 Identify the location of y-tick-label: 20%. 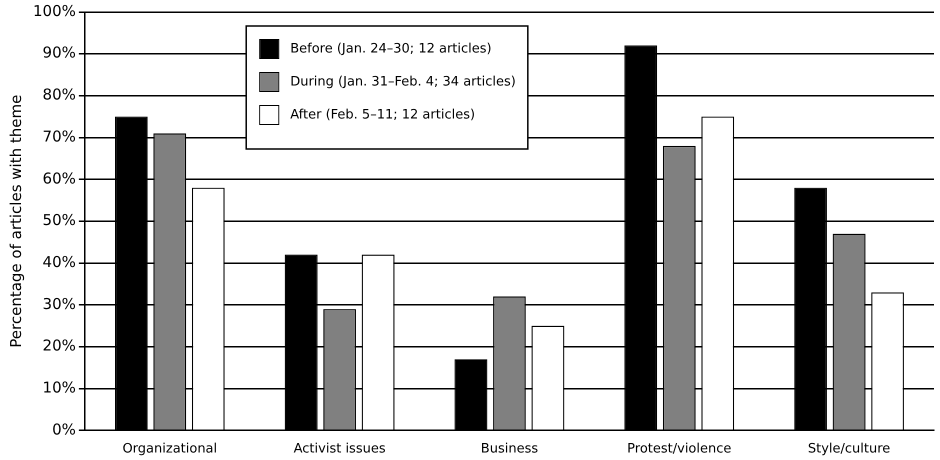
(59, 345).